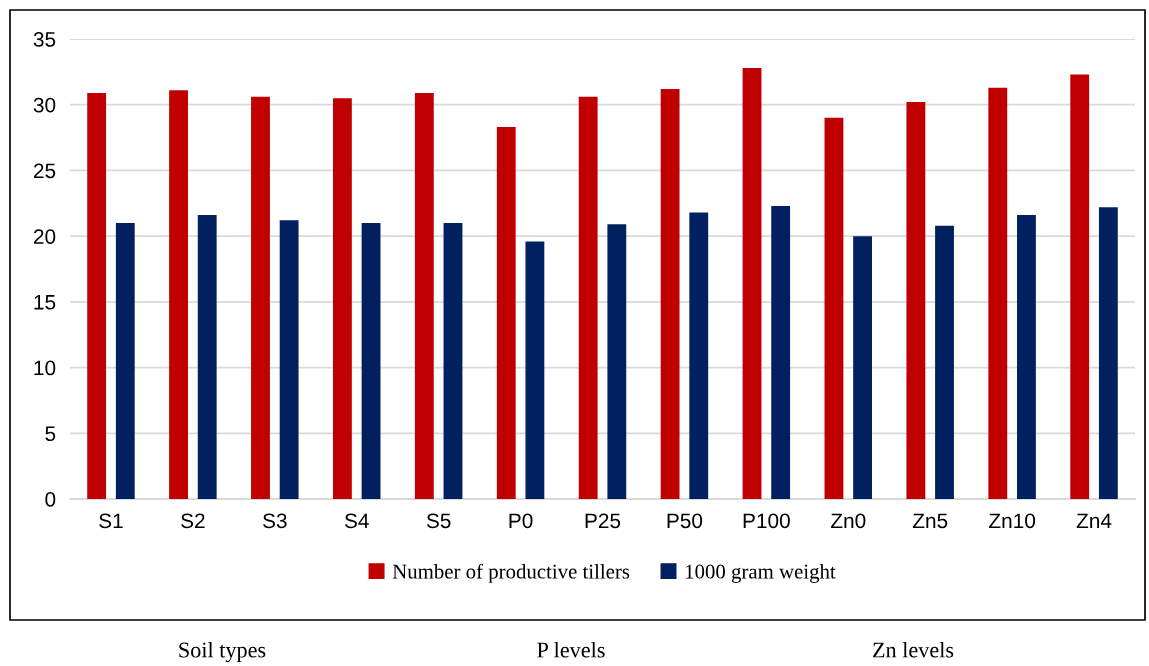 This screenshot has width=1149, height=666. What do you see at coordinates (193, 521) in the screenshot?
I see `x-tick-label: S2` at bounding box center [193, 521].